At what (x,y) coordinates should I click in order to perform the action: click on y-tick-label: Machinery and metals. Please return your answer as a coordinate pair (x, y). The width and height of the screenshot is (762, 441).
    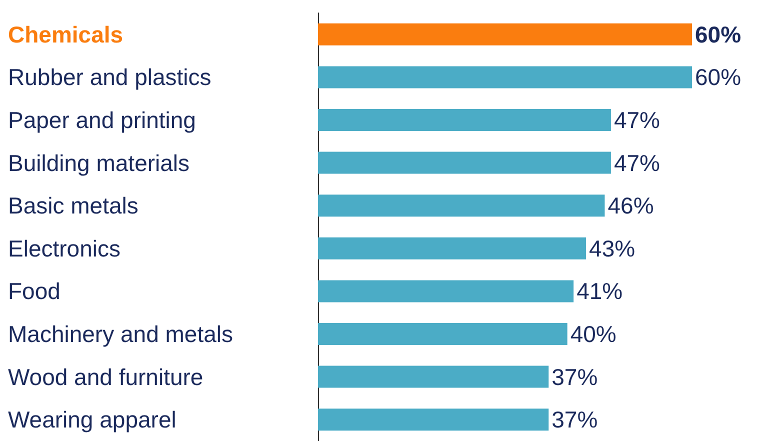
    Looking at the image, I should click on (120, 334).